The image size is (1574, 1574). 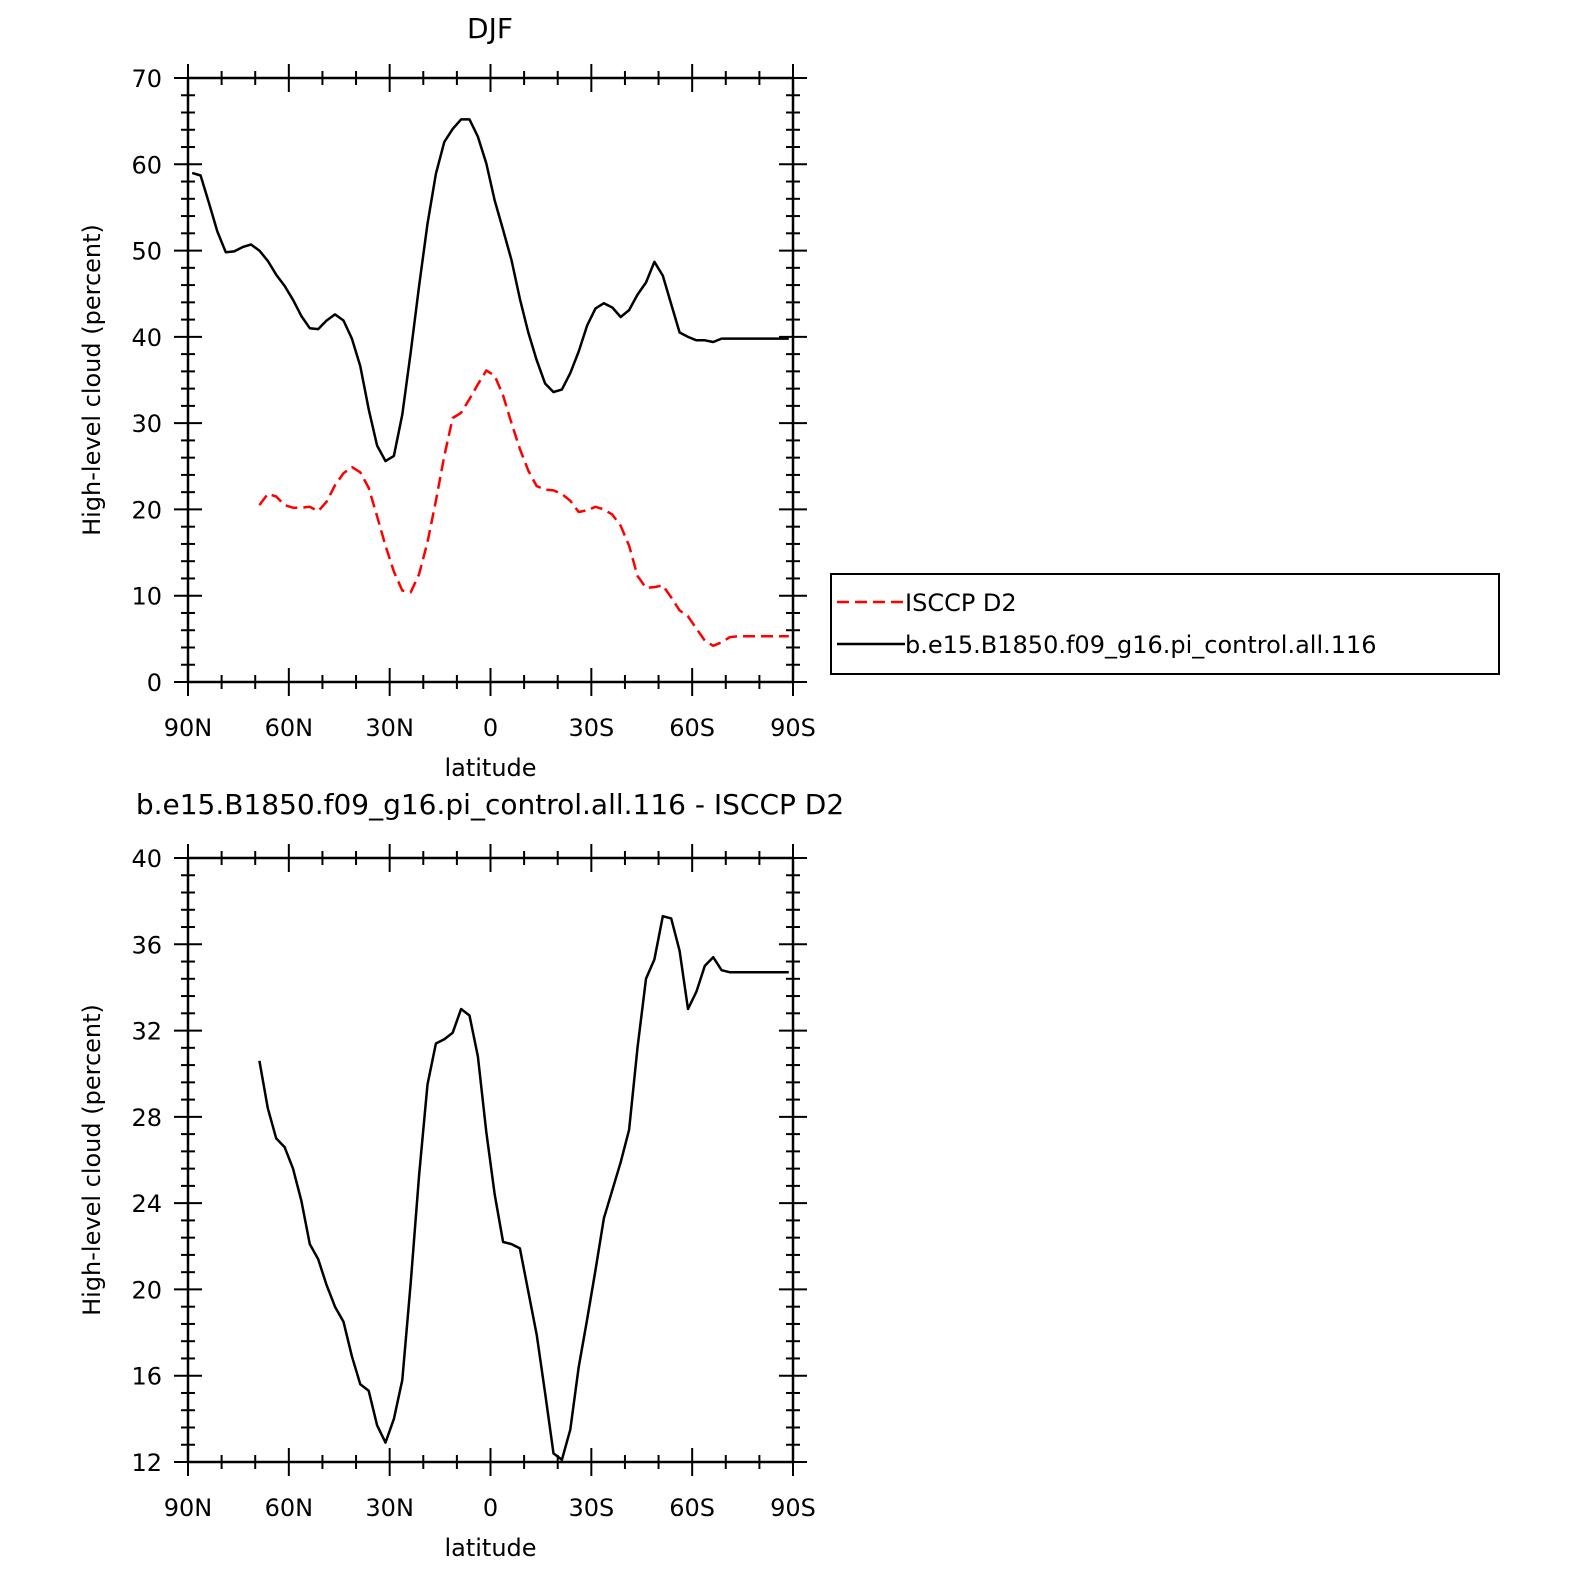 I want to click on legend-label: ISCCP D2, so click(x=961, y=603).